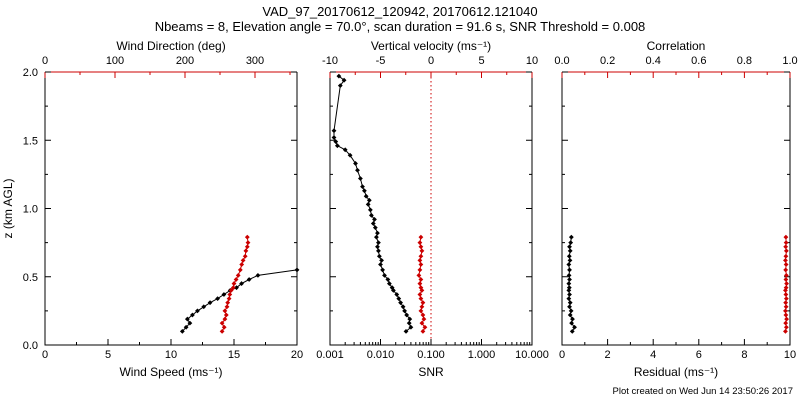 The image size is (800, 400). Describe the element at coordinates (677, 359) in the screenshot. I see `bottom-axis: 0 2 4 6 8 10 Residual (ms⁻¹)` at that location.